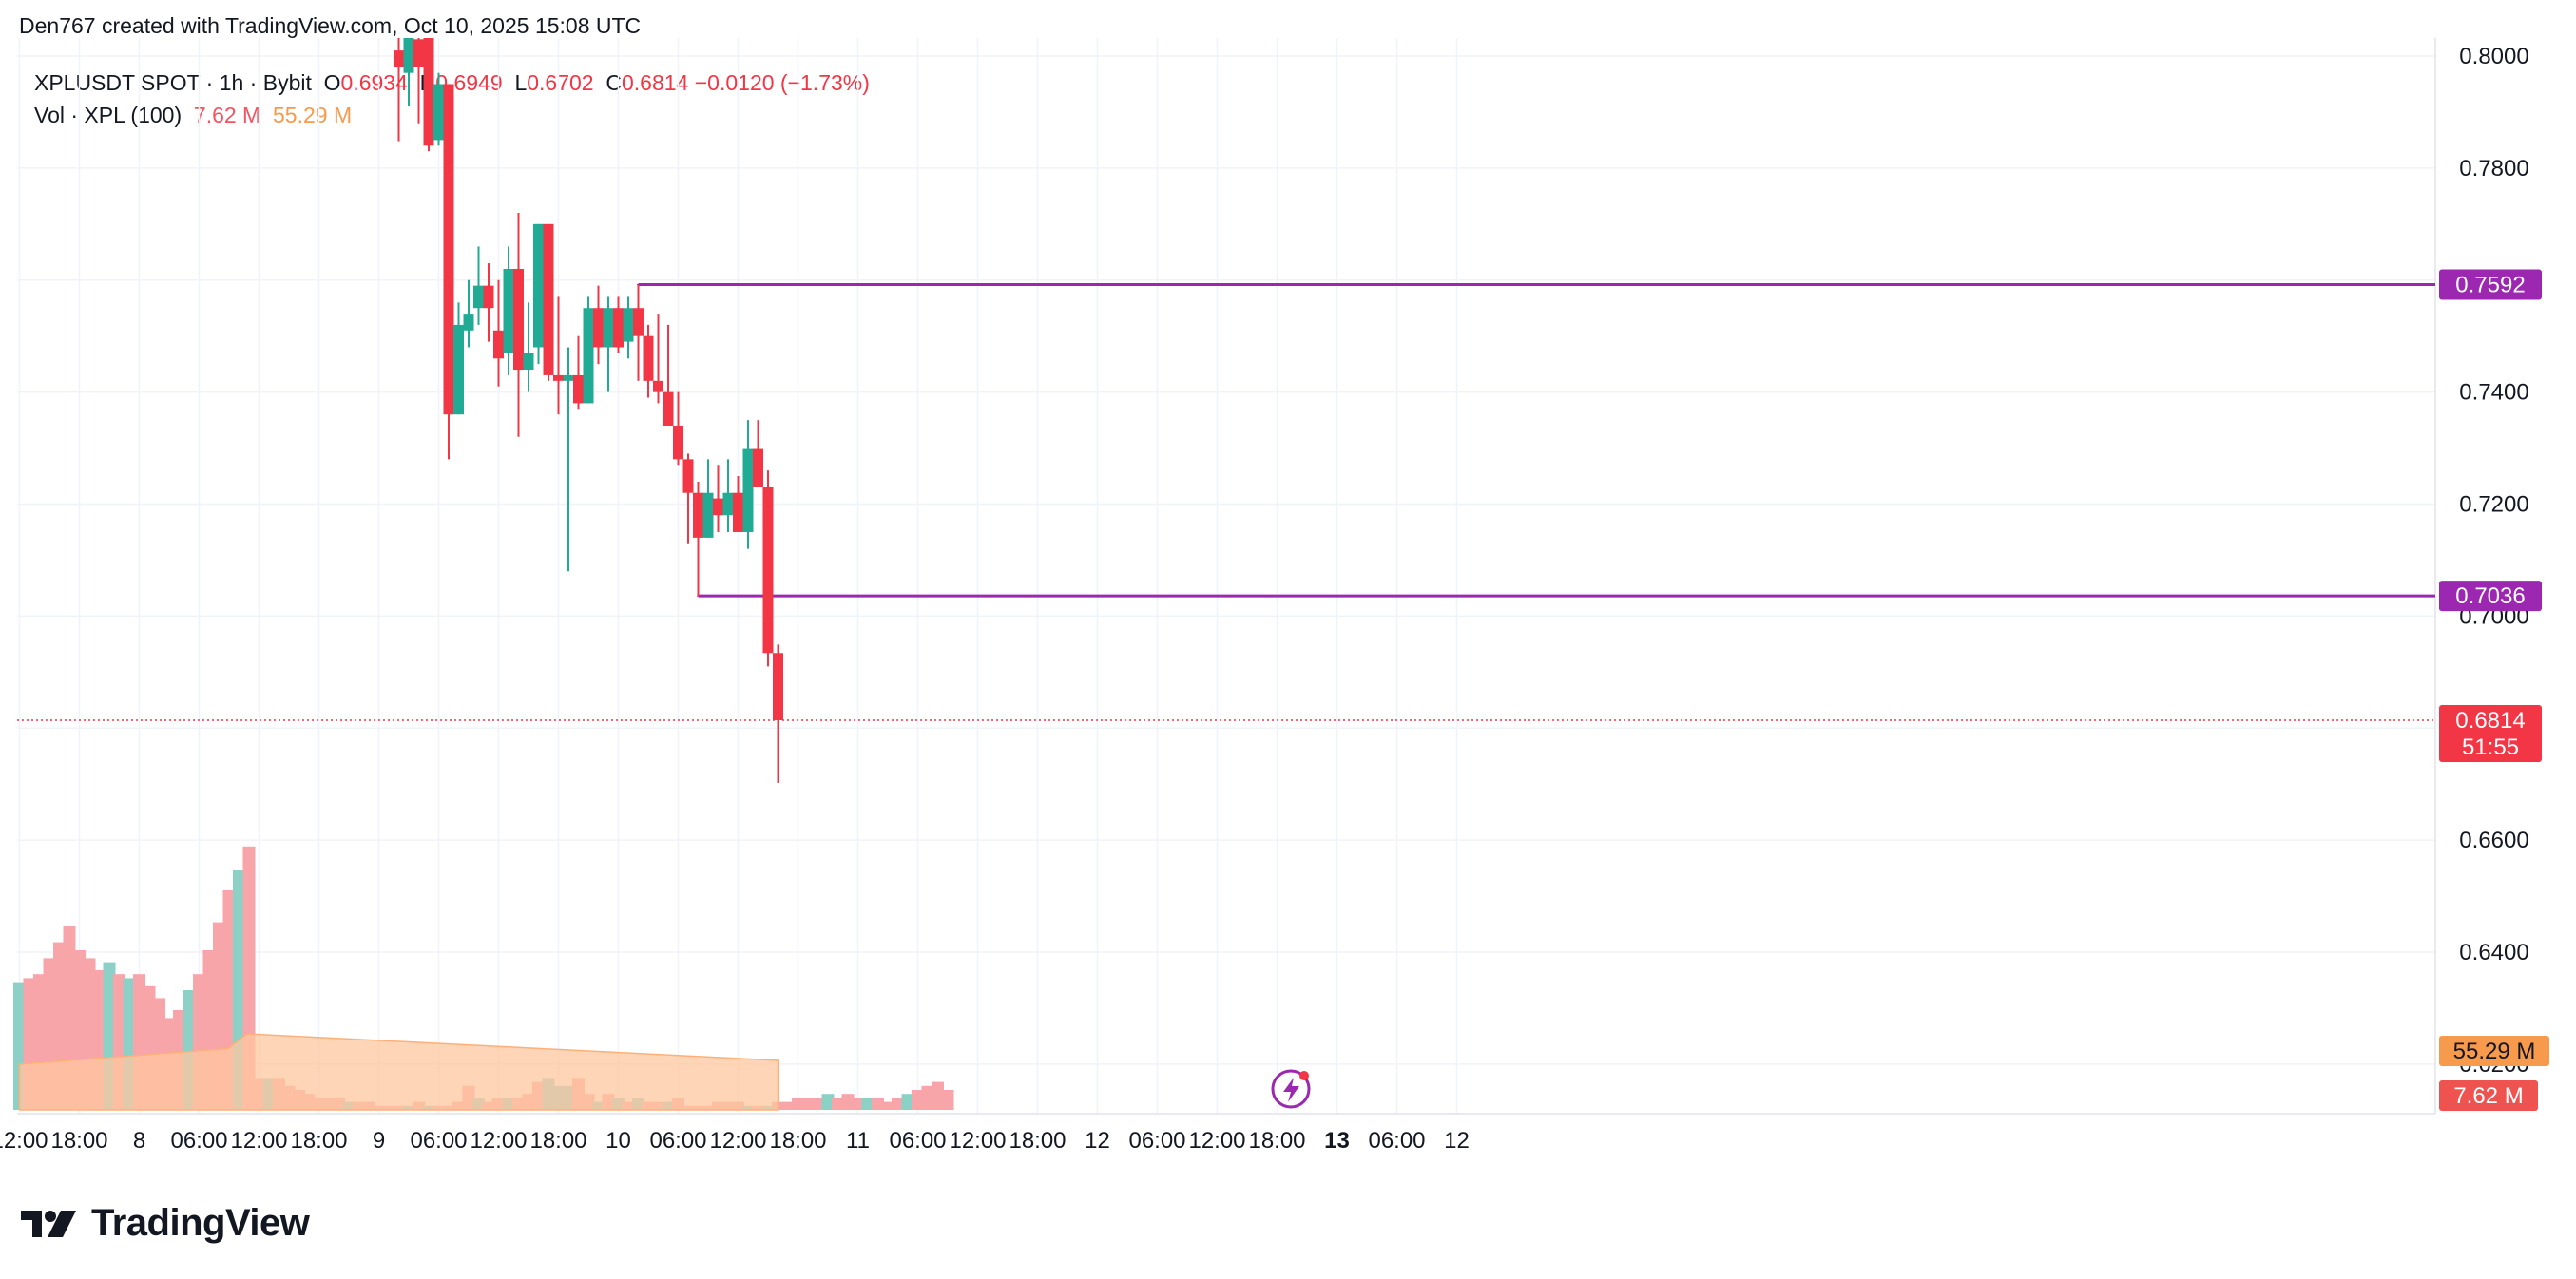 The image size is (2576, 1279). Describe the element at coordinates (201, 1223) in the screenshot. I see `footer-brand: TradingView` at that location.